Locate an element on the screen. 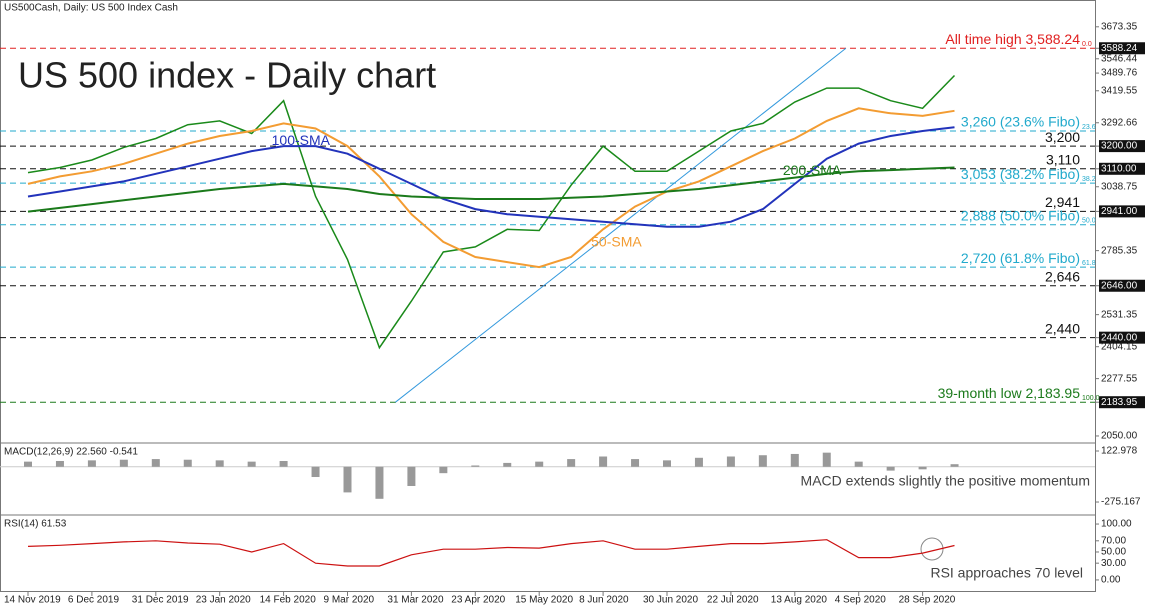 This screenshot has width=1149, height=607. chart-title: US 500 index - Daily chart is located at coordinates (227, 75).